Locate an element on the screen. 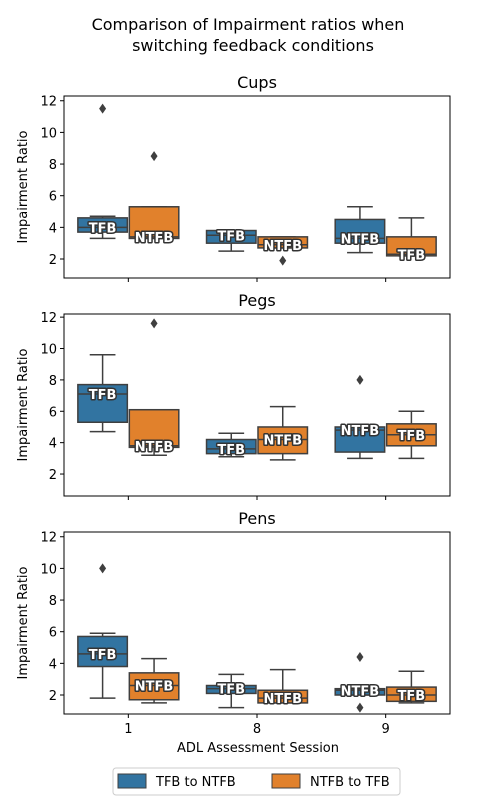  legend: TFB to NTFB NTFB to TFB is located at coordinates (256, 781).